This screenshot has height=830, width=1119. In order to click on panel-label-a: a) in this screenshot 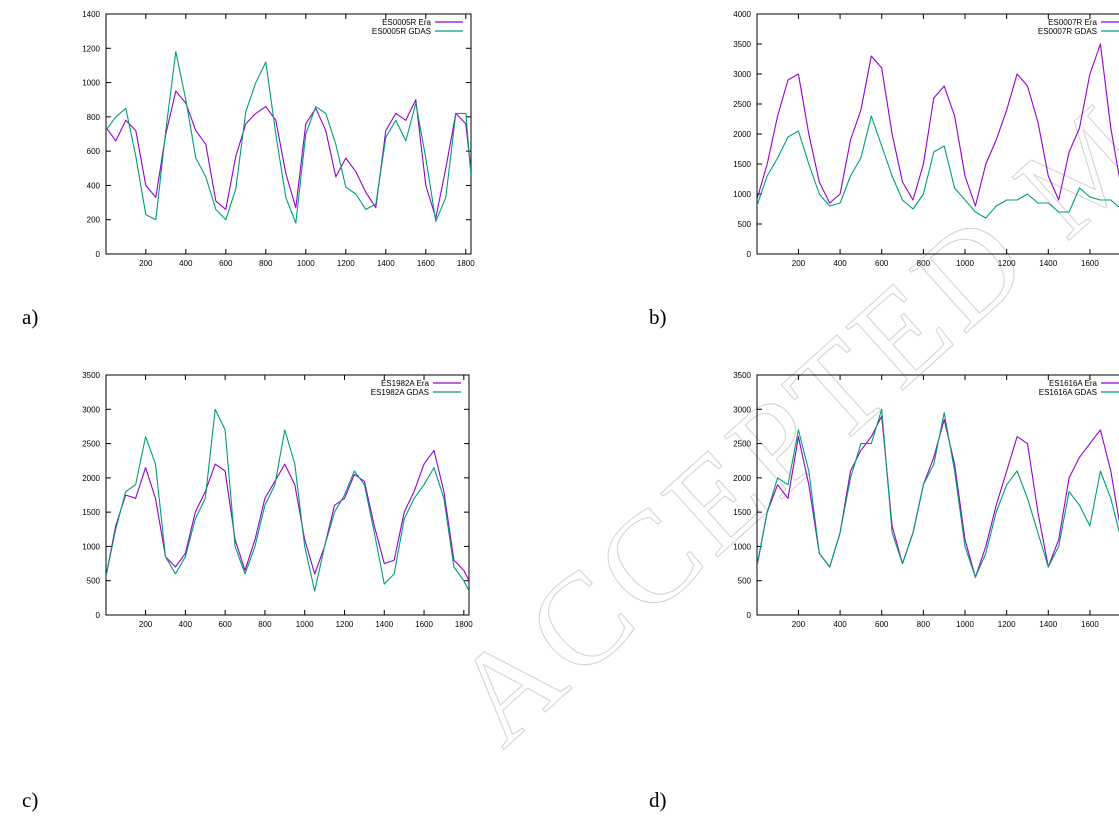, I will do `click(30, 317)`.